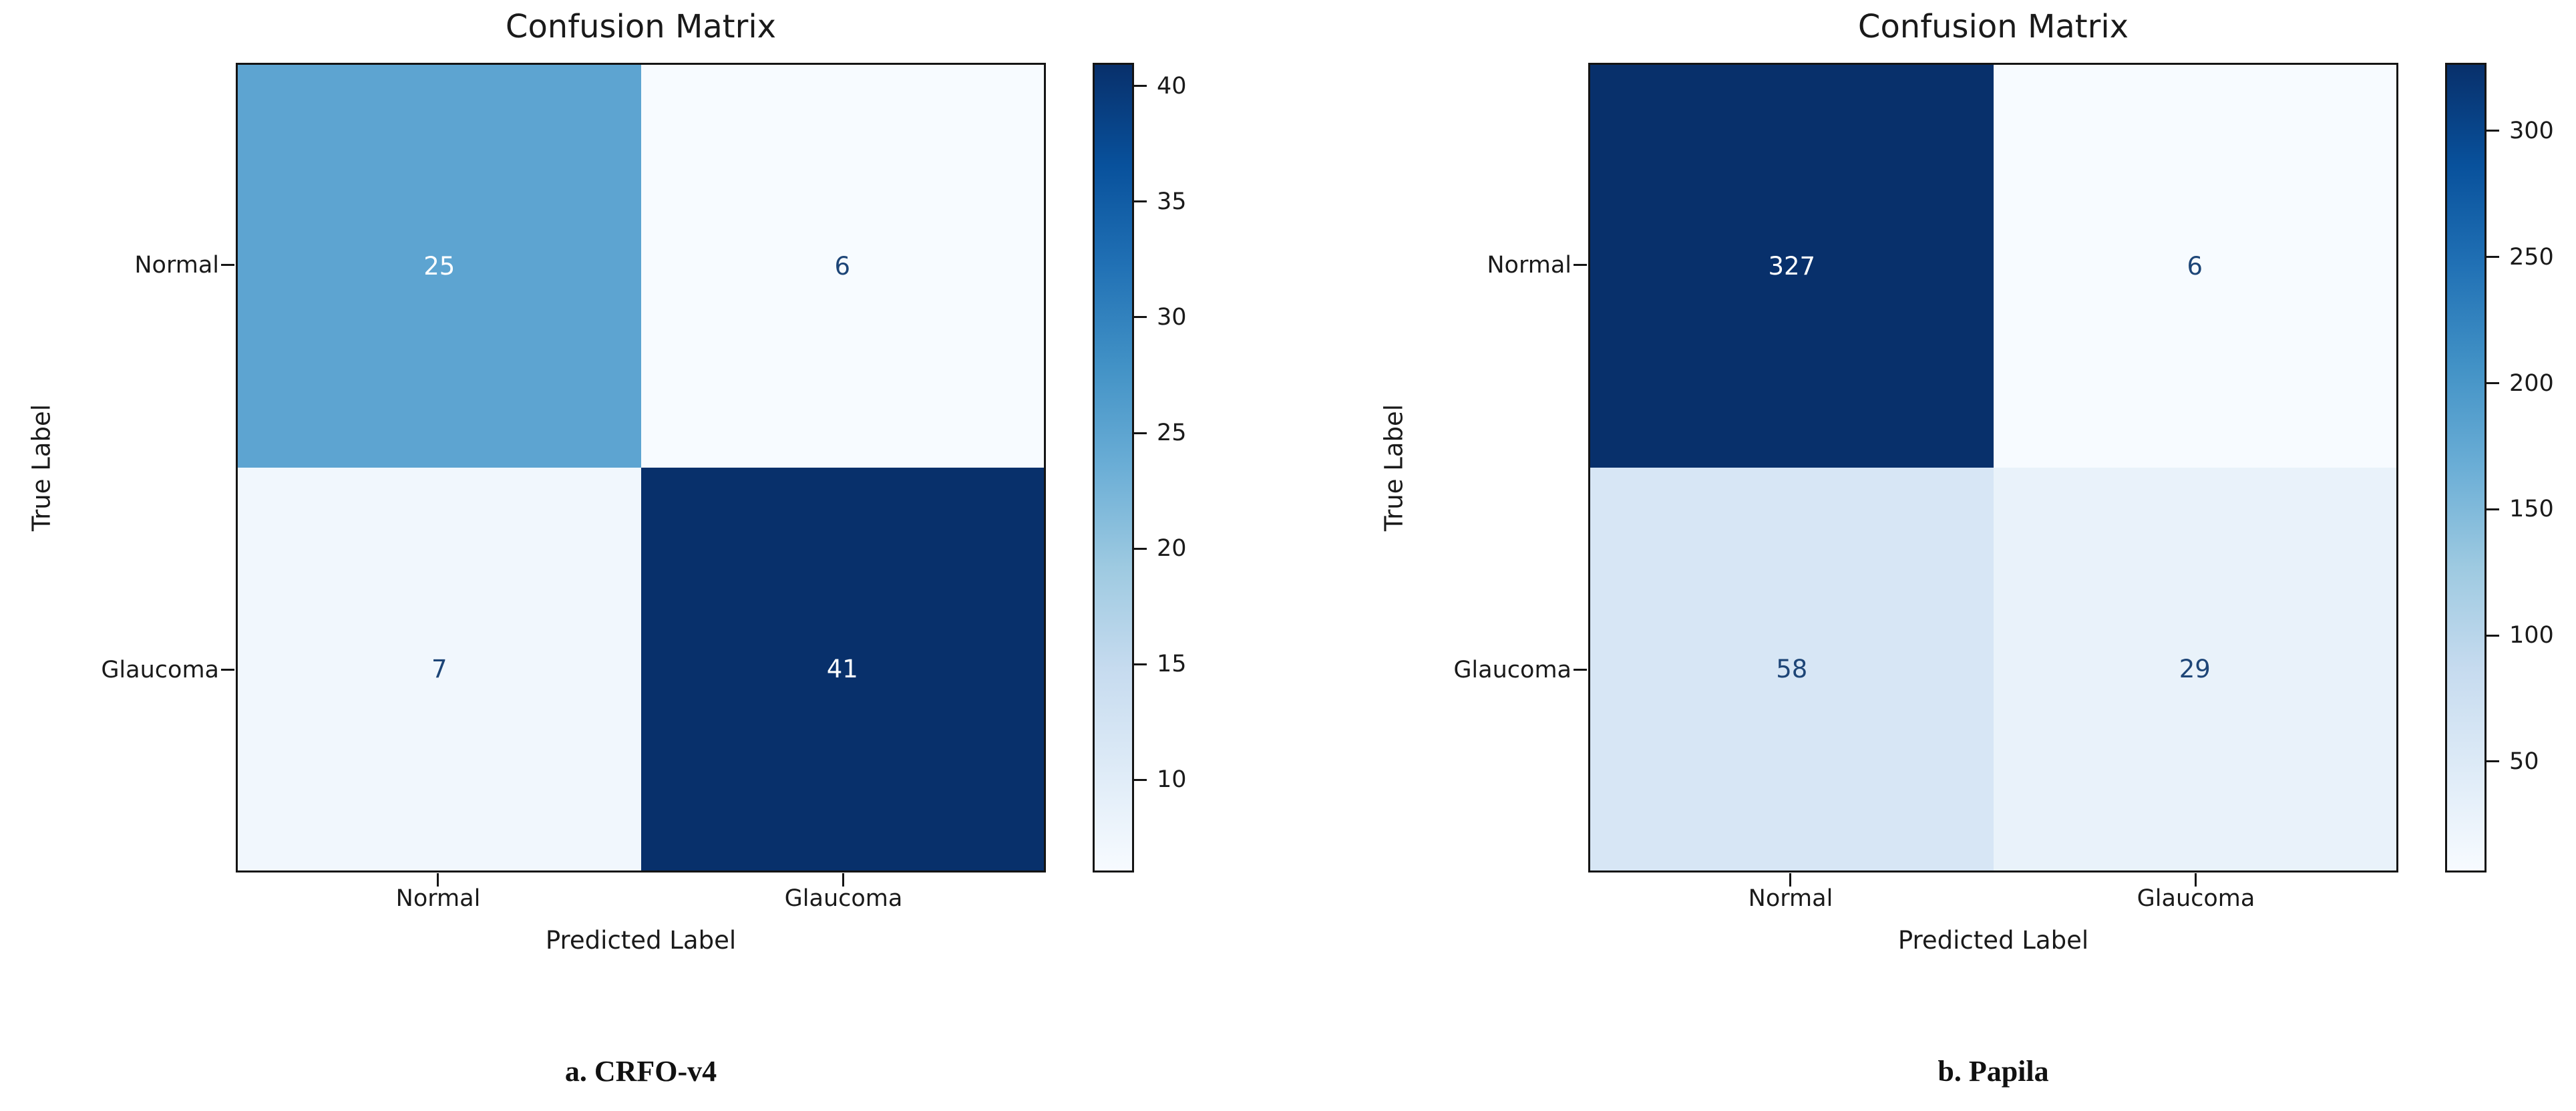 This screenshot has width=2576, height=1111. What do you see at coordinates (1172, 317) in the screenshot?
I see `colorbar-tick-label: 30` at bounding box center [1172, 317].